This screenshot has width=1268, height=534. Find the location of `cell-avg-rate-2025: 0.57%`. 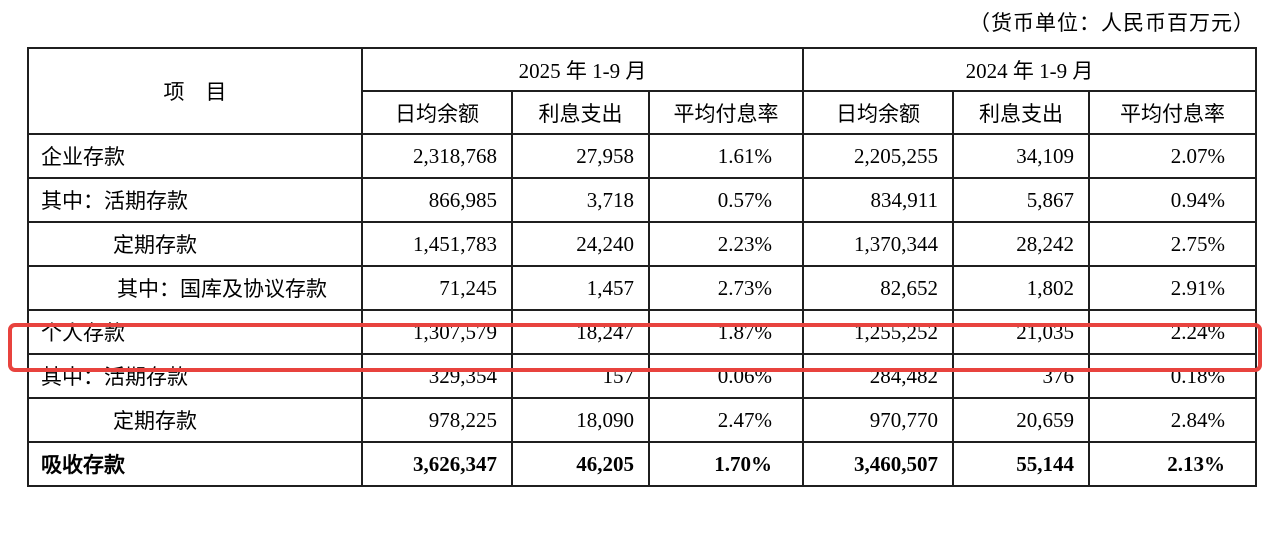

cell-avg-rate-2025: 0.57% is located at coordinates (726, 200).